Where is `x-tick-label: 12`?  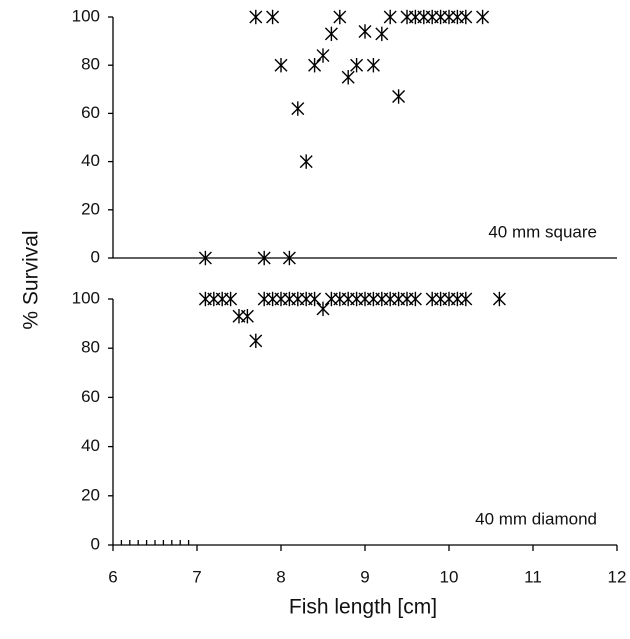 x-tick-label: 12 is located at coordinates (617, 576).